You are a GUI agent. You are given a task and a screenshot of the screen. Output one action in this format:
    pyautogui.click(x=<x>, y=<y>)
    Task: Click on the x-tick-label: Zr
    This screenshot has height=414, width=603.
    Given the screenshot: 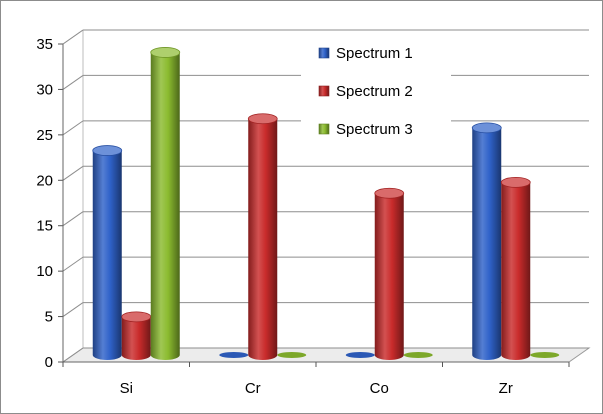 What is the action you would take?
    pyautogui.click(x=506, y=388)
    